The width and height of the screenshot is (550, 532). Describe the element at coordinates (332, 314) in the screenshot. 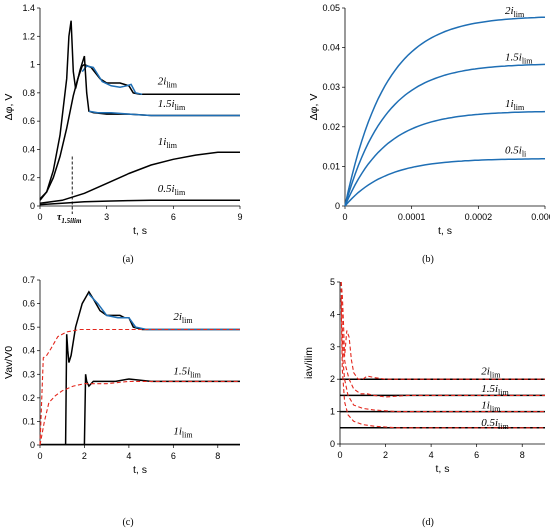

I see `y-tick-label: 4` at that location.